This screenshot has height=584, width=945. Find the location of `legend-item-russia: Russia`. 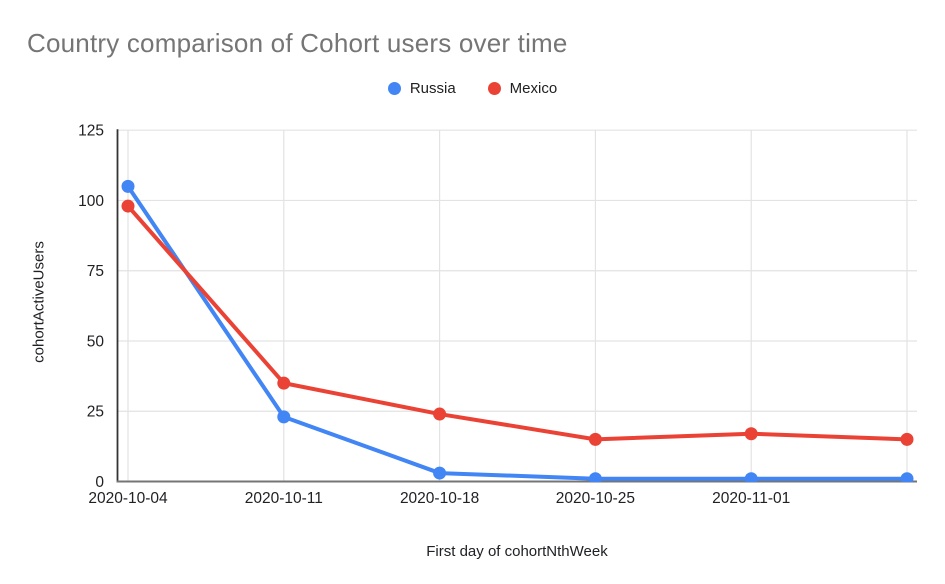

legend-item-russia: Russia is located at coordinates (421, 88).